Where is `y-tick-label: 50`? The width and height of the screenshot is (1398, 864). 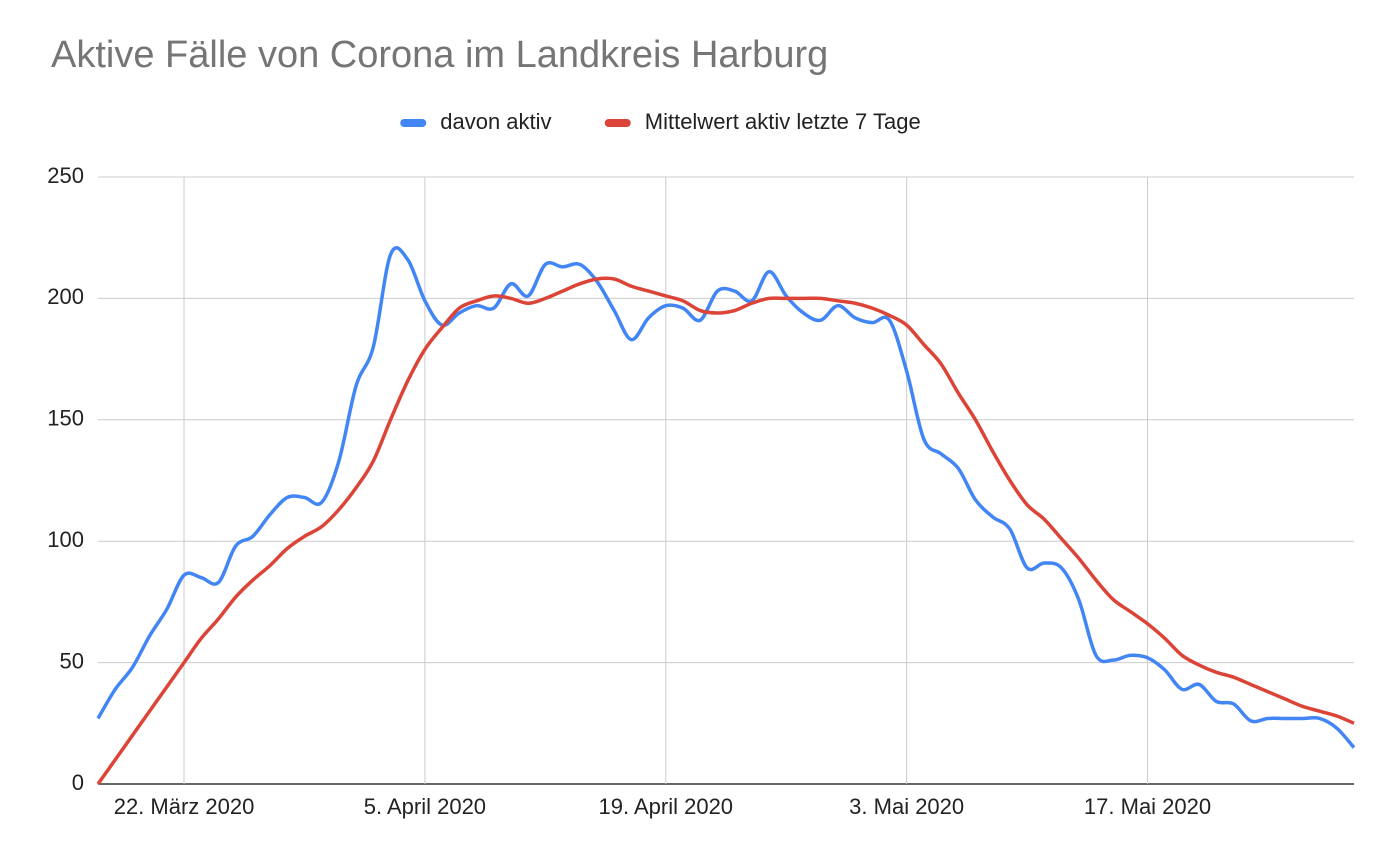 y-tick-label: 50 is located at coordinates (72, 660).